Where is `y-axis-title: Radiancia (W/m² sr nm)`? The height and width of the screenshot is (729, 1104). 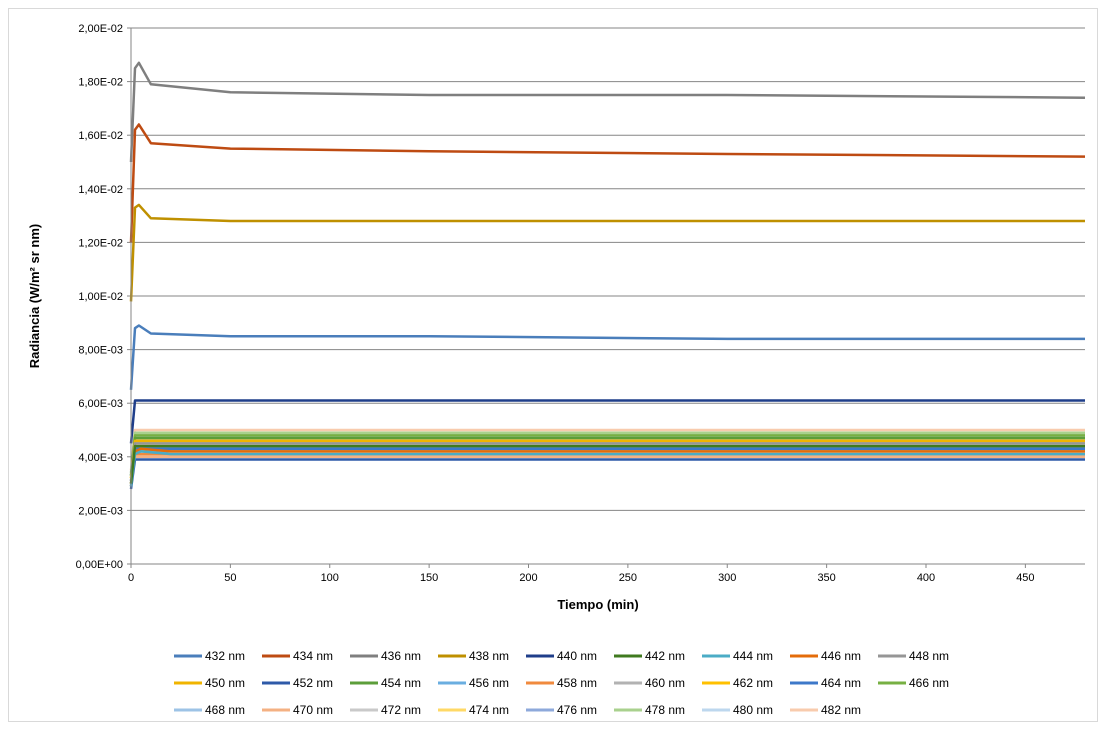 y-axis-title: Radiancia (W/m² sr nm) is located at coordinates (34, 296).